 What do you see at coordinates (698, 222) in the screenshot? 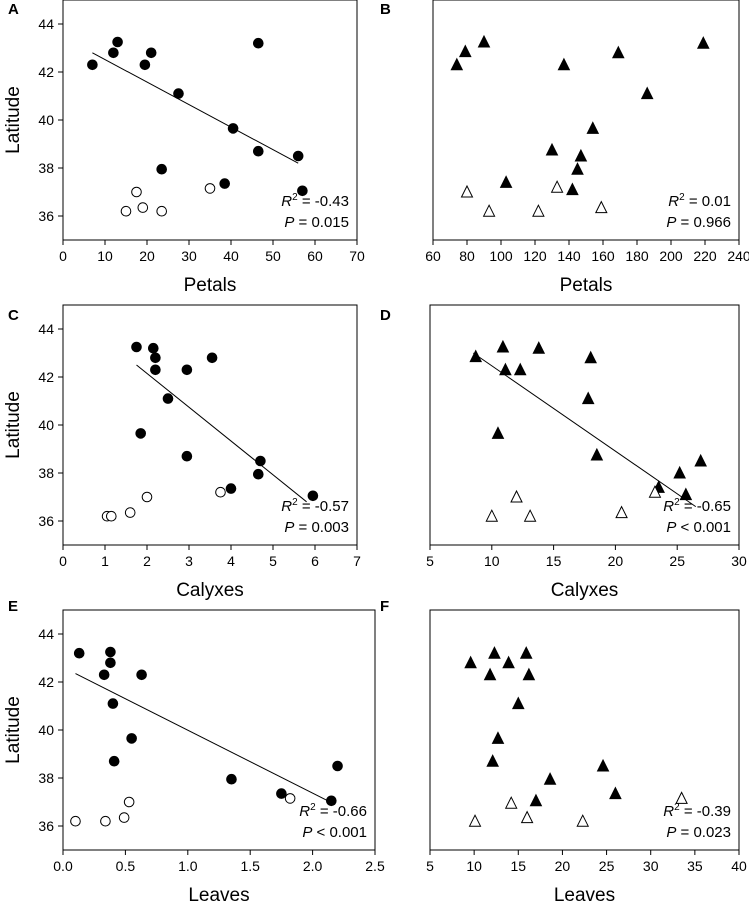
I see `p-value-annotation: P = 0.966` at bounding box center [698, 222].